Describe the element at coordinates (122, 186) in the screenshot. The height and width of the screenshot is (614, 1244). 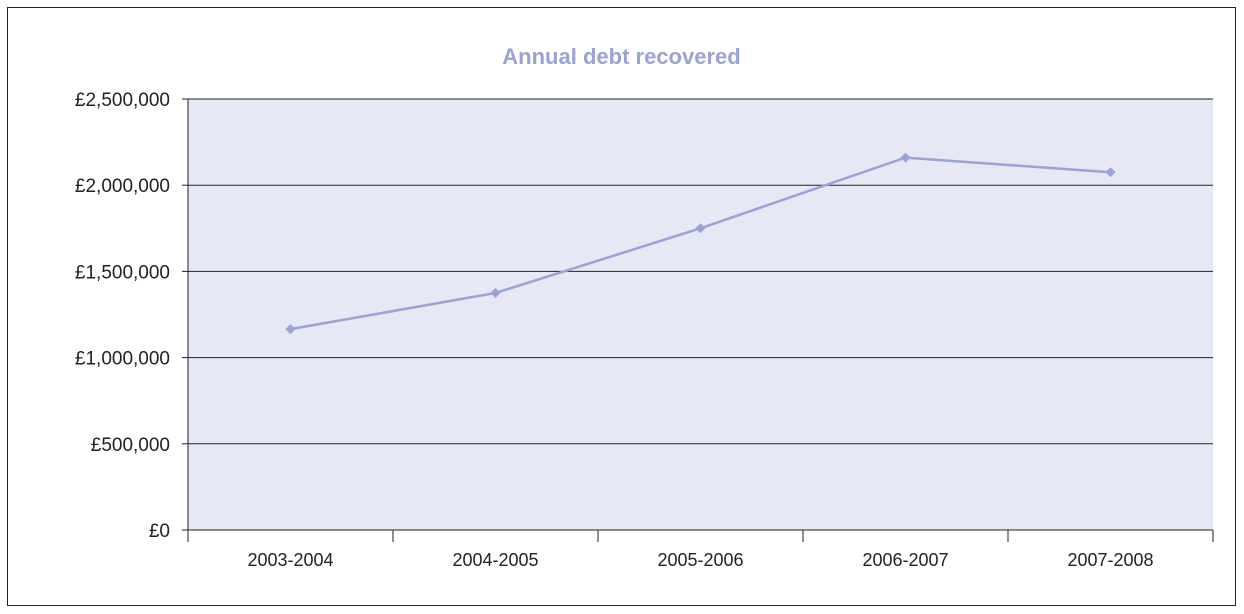
I see `y-tick-label: £2,000,000` at that location.